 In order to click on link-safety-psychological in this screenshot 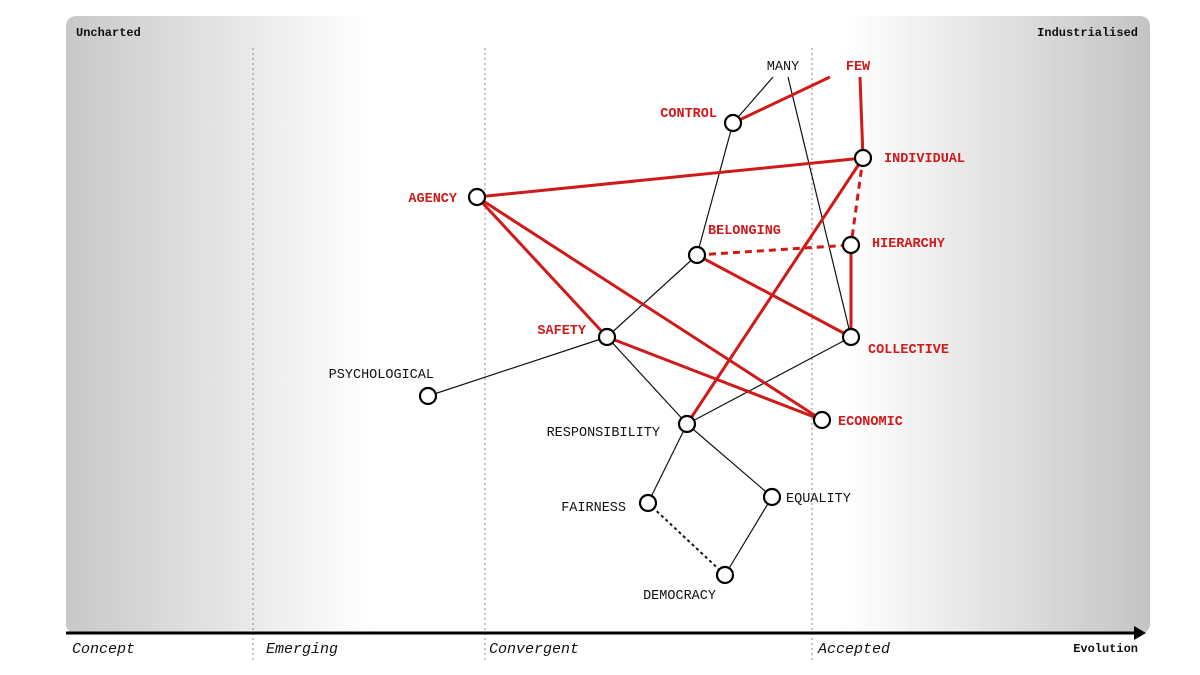, I will do `click(517, 366)`.